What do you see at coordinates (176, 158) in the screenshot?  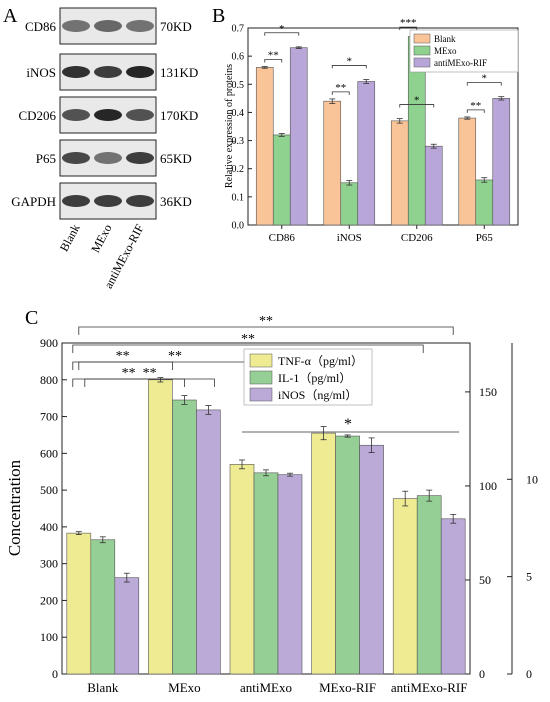 I see `molecular-weight-label: 65KD` at bounding box center [176, 158].